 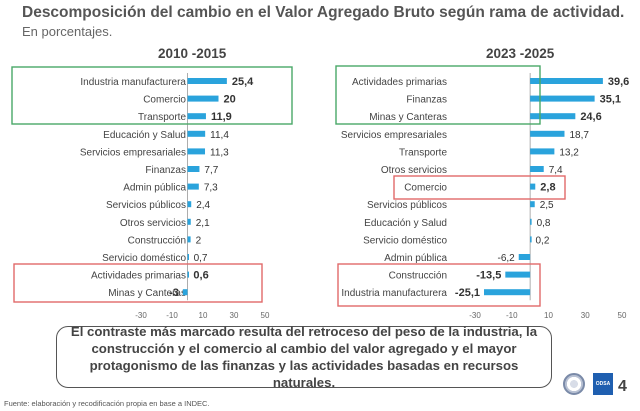 What do you see at coordinates (547, 205) in the screenshot?
I see `value-label-1-7: 2,5` at bounding box center [547, 205].